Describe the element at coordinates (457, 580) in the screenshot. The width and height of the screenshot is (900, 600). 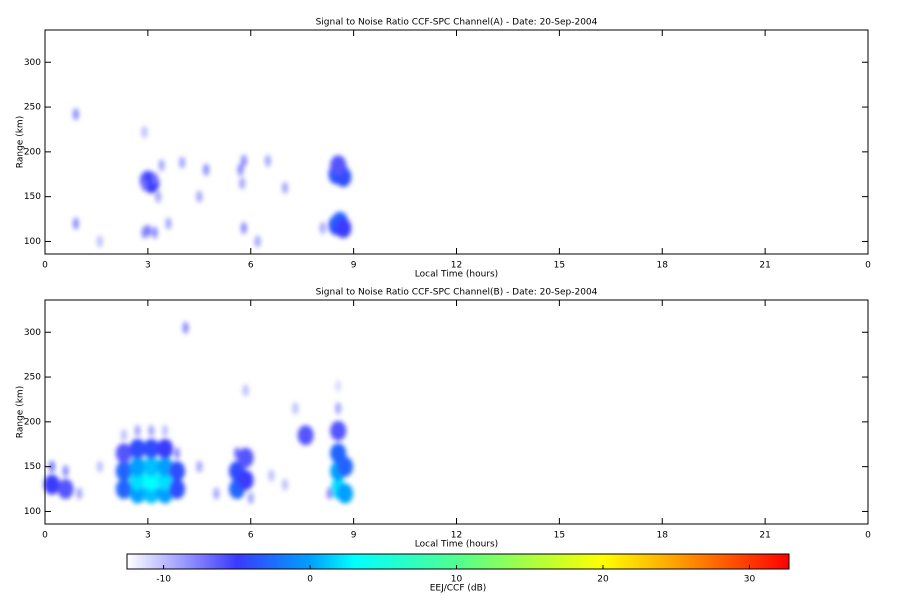
I see `colorbar-tick-label: 10` at that location.